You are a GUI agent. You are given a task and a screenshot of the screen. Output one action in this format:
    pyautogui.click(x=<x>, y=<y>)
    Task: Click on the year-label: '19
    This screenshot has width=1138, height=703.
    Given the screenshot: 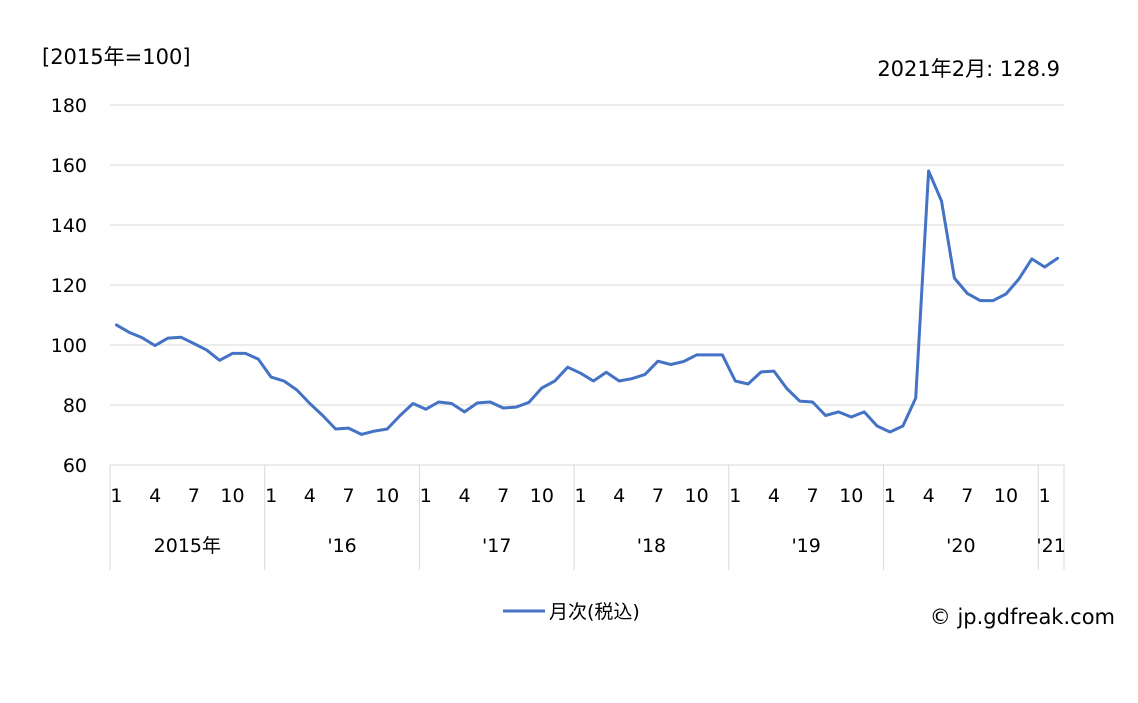 What is the action you would take?
    pyautogui.click(x=805, y=546)
    